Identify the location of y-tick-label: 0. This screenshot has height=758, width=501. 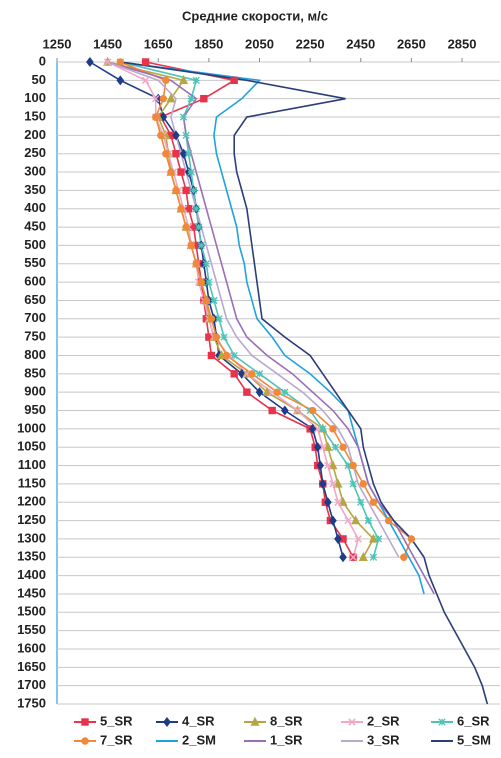
(42, 60).